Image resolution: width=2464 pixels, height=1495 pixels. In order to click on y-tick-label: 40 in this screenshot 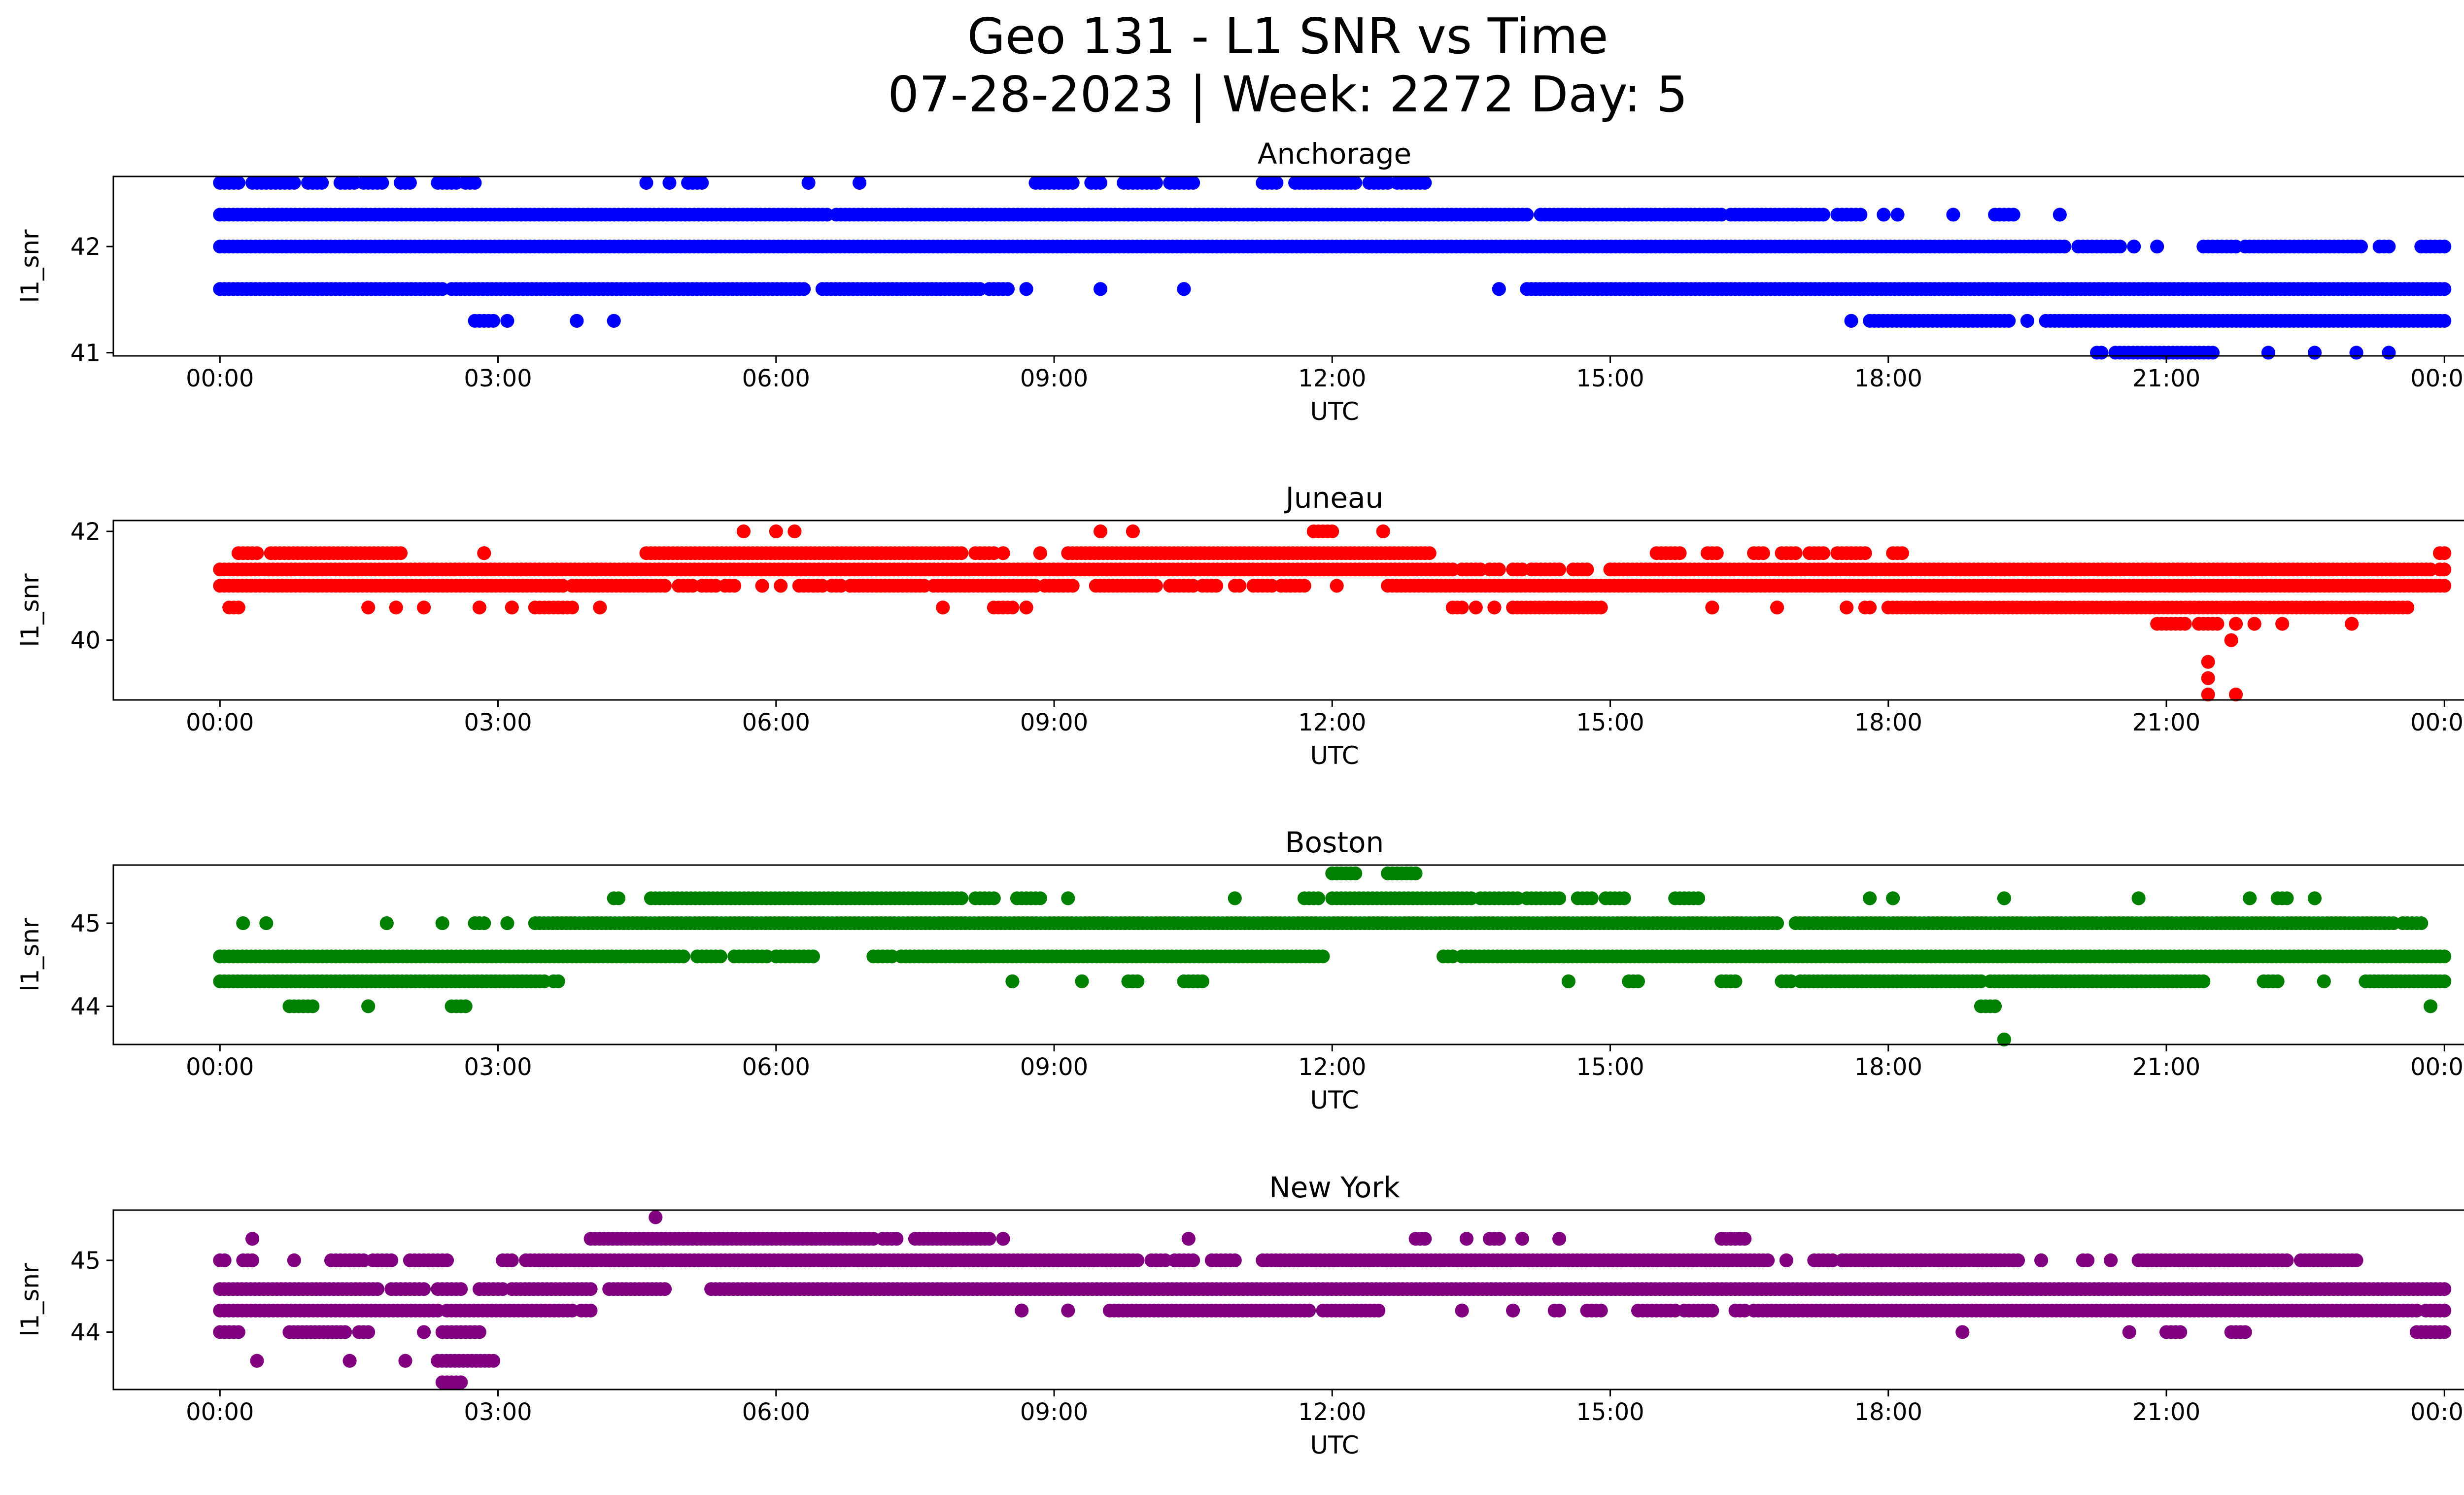, I will do `click(85, 641)`.